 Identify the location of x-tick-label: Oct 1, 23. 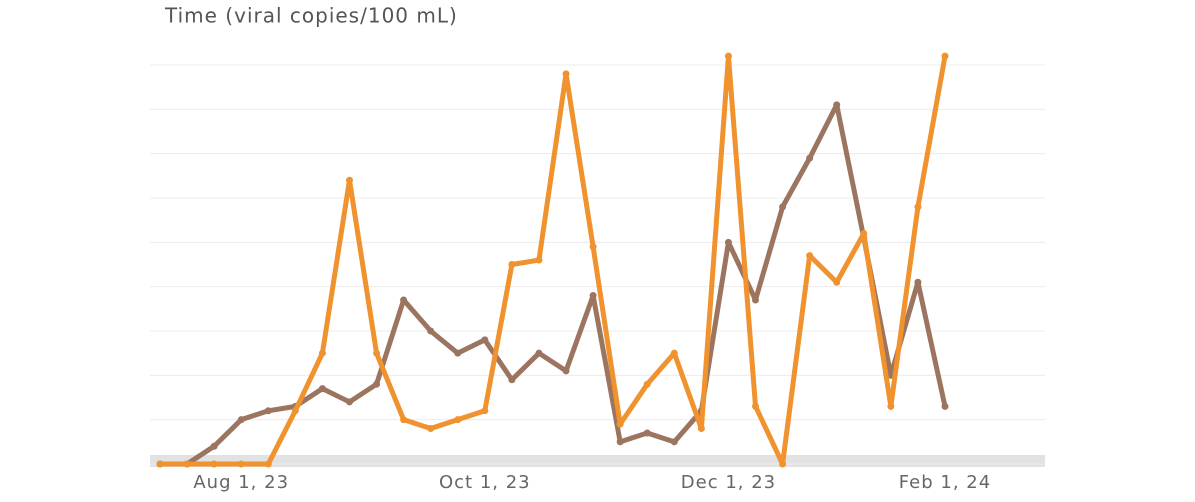
(485, 482).